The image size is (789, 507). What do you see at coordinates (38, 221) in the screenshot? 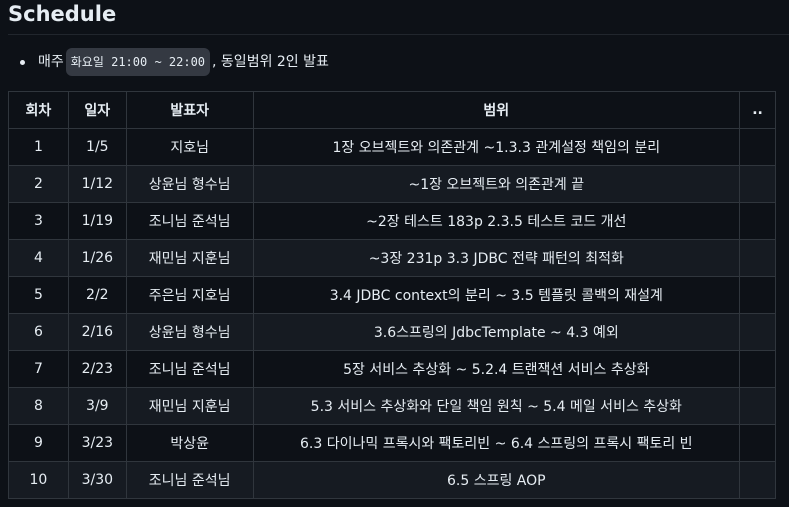
I see `cell-round: 3` at bounding box center [38, 221].